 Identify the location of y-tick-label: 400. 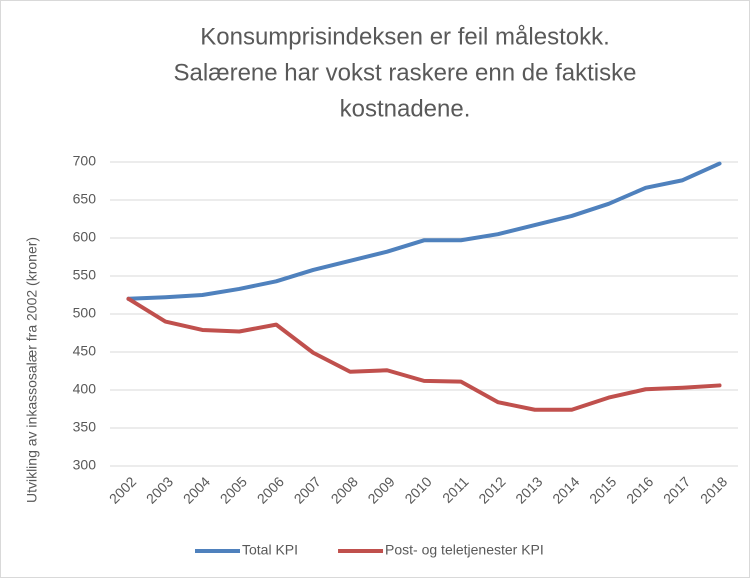
(85, 389).